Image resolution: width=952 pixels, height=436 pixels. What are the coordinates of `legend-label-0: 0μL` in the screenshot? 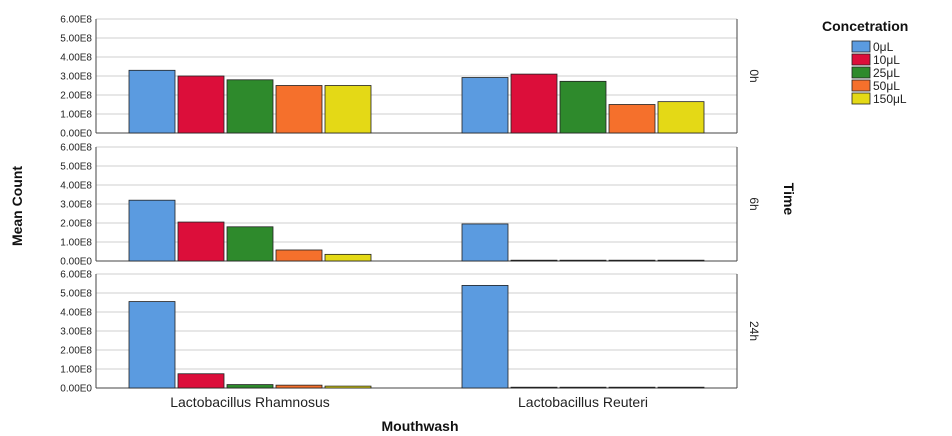 It's located at (883, 47).